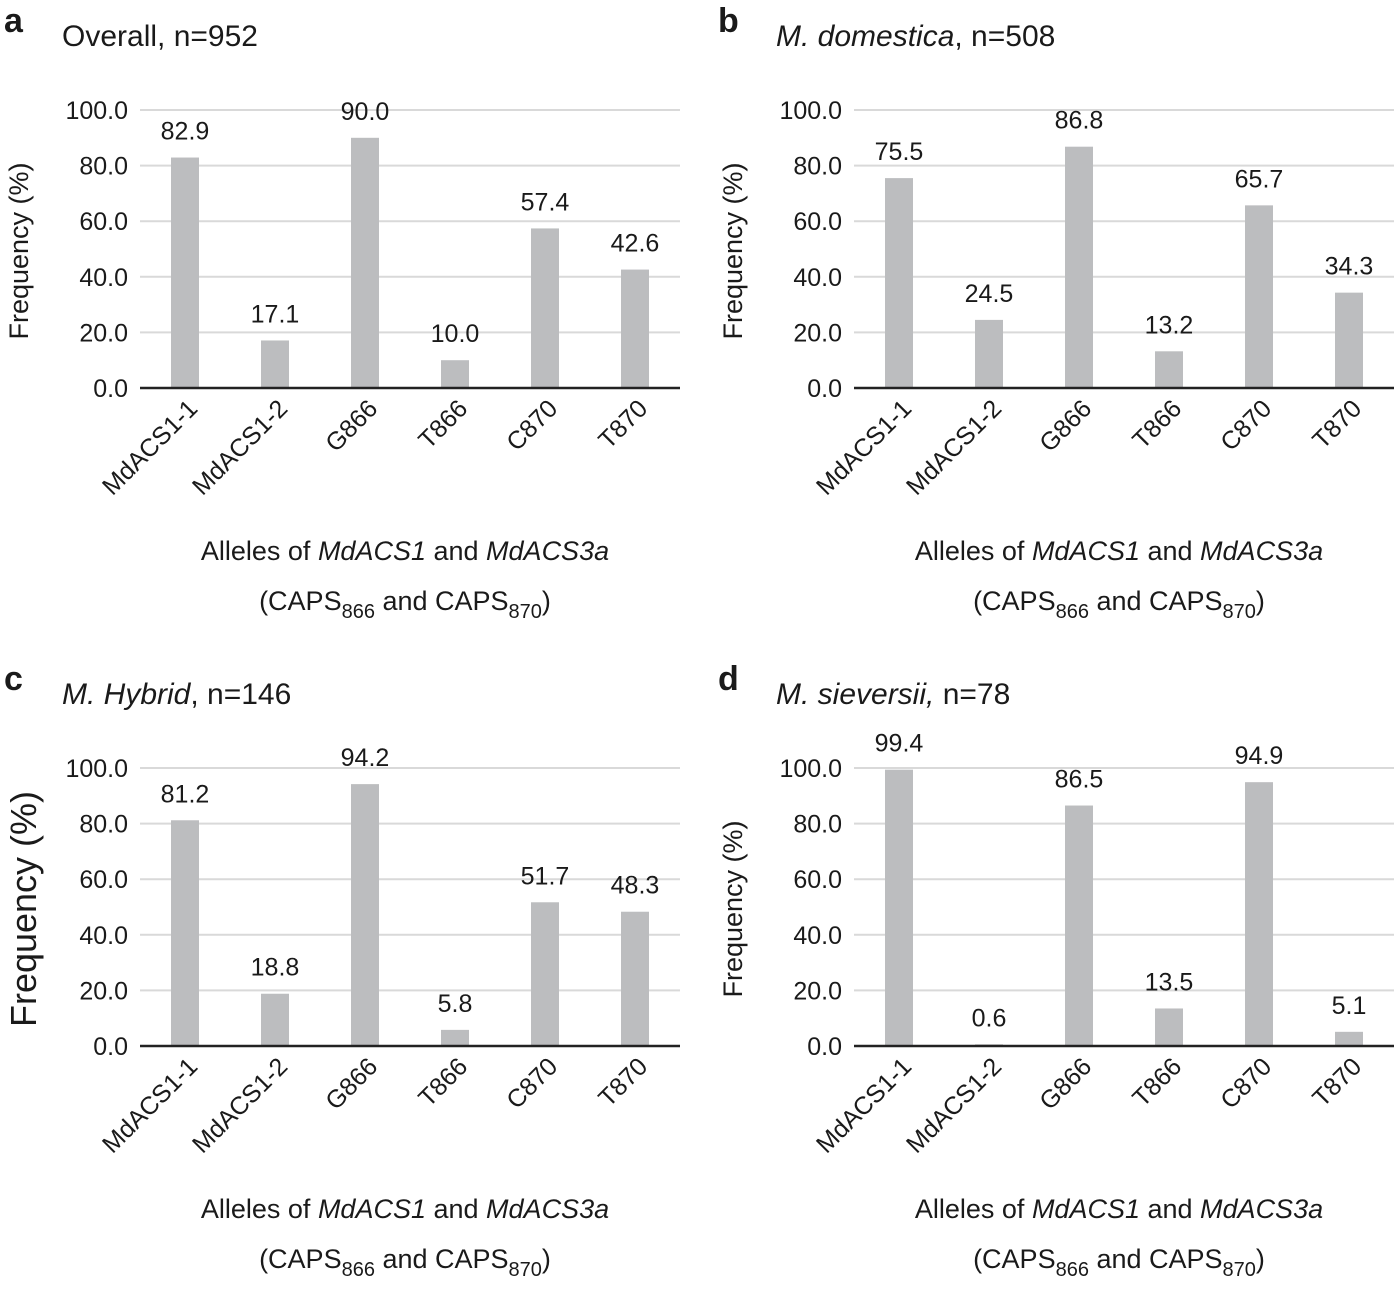 This screenshot has width=1395, height=1290. Describe the element at coordinates (915, 36) in the screenshot. I see `chart-title: M. domestica, n=508` at that location.